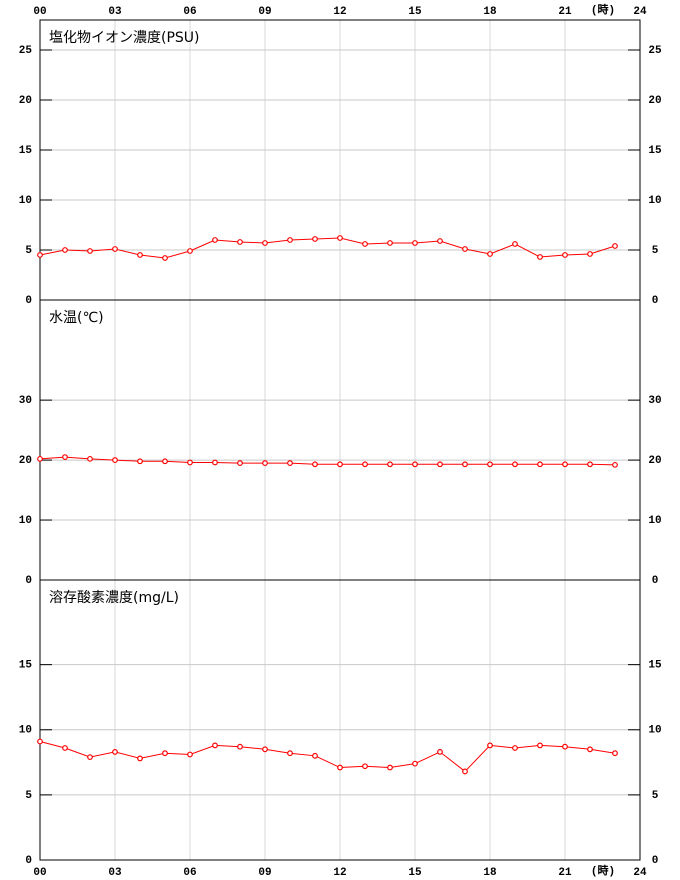  I want to click on panel-title: 塩化物イオン濃度(PSU), so click(124, 38).